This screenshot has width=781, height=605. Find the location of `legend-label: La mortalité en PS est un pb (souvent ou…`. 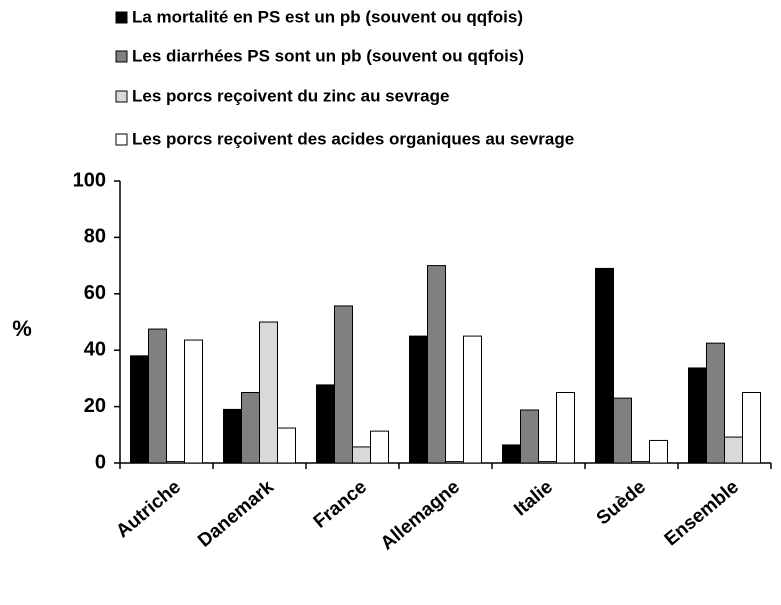

legend-label: La mortalité en PS est un pb (souvent ou… is located at coordinates (327, 16).